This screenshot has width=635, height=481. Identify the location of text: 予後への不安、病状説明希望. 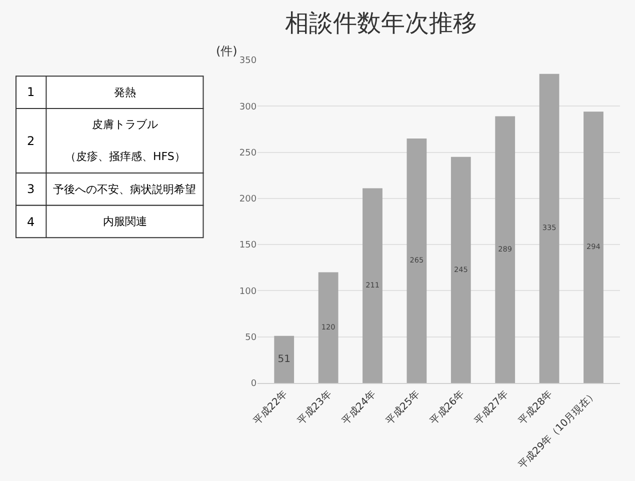
(124, 189).